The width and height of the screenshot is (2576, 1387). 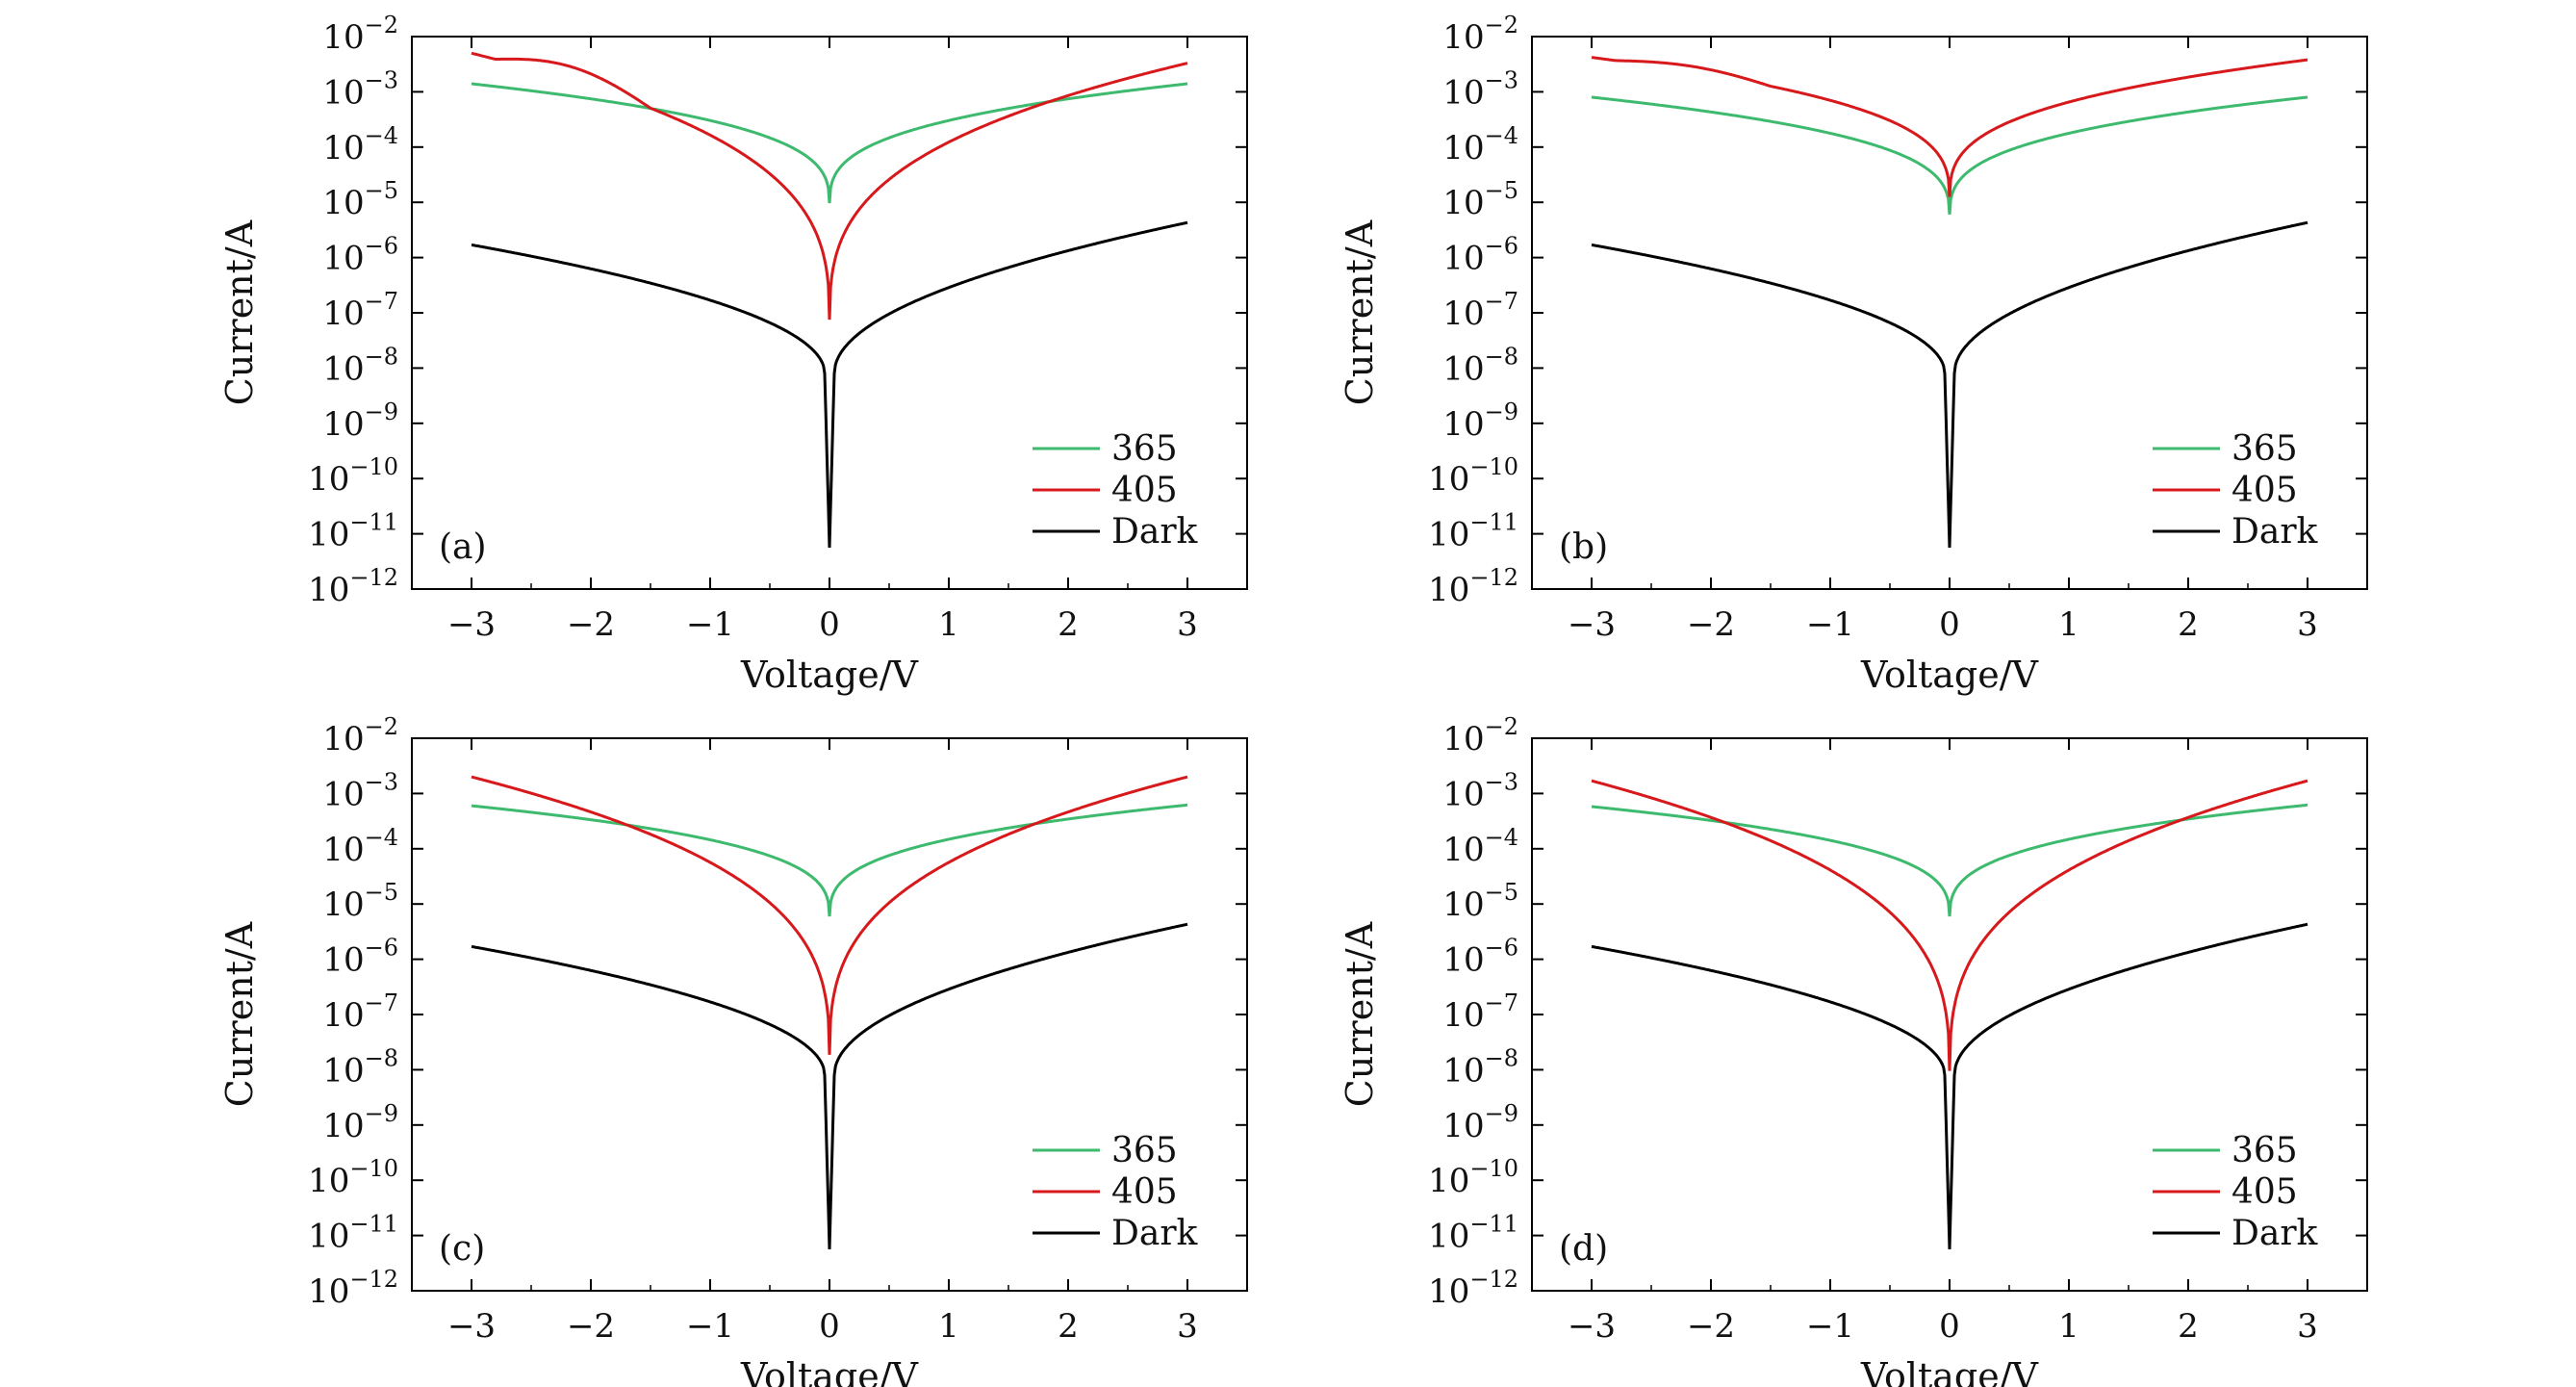 I want to click on panel-label: (d), so click(x=1583, y=1249).